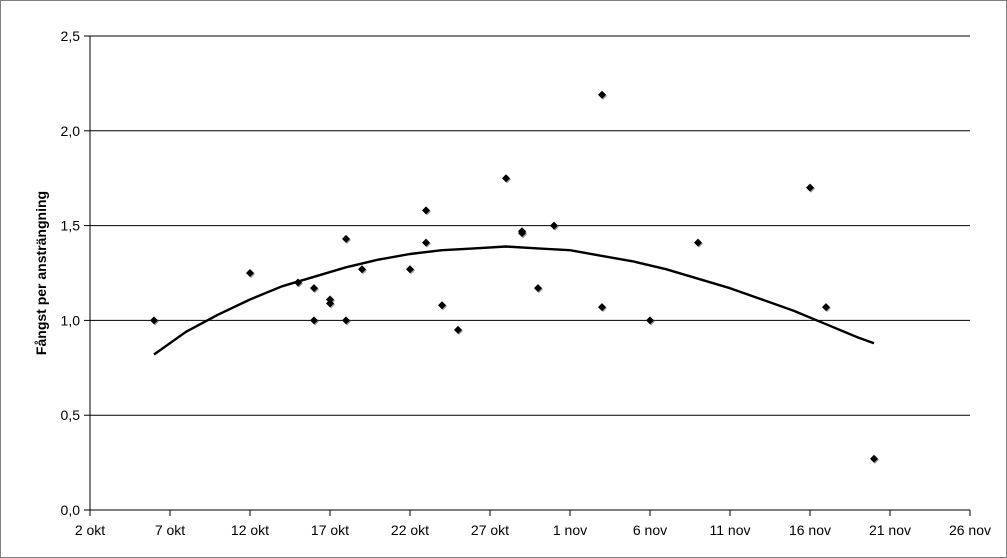 The width and height of the screenshot is (1007, 558). Describe the element at coordinates (730, 530) in the screenshot. I see `x-tick-label: 11 nov` at that location.